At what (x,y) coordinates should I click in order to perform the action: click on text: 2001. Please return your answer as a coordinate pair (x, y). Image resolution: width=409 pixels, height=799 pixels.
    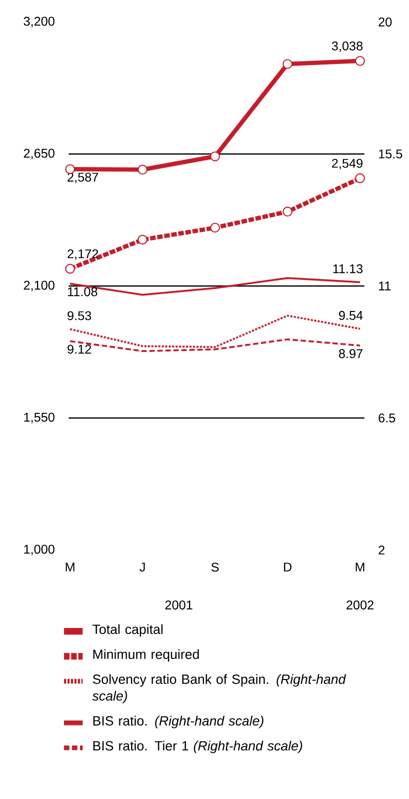
    Looking at the image, I should click on (178, 605).